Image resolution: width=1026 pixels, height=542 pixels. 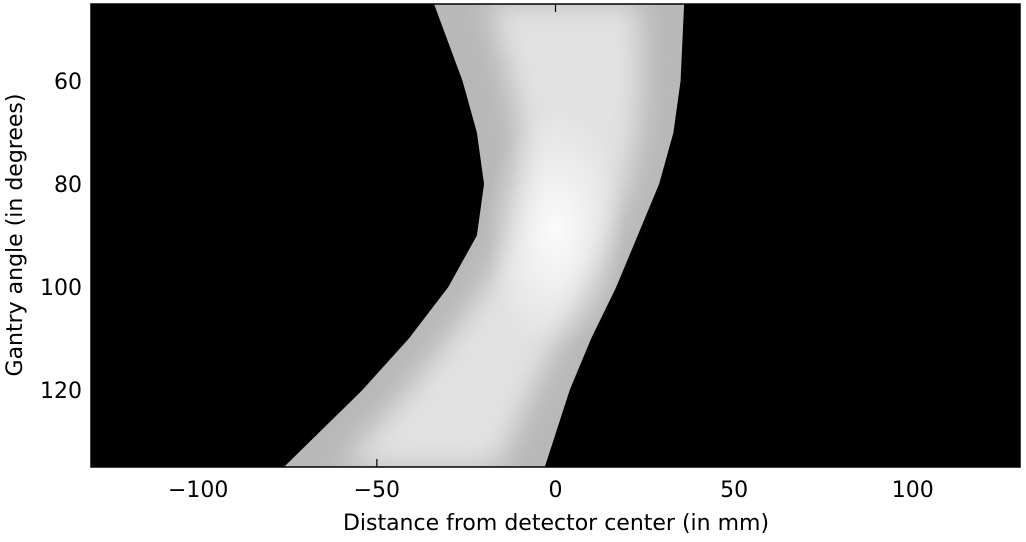 I want to click on x-tick-label: −50, so click(x=377, y=490).